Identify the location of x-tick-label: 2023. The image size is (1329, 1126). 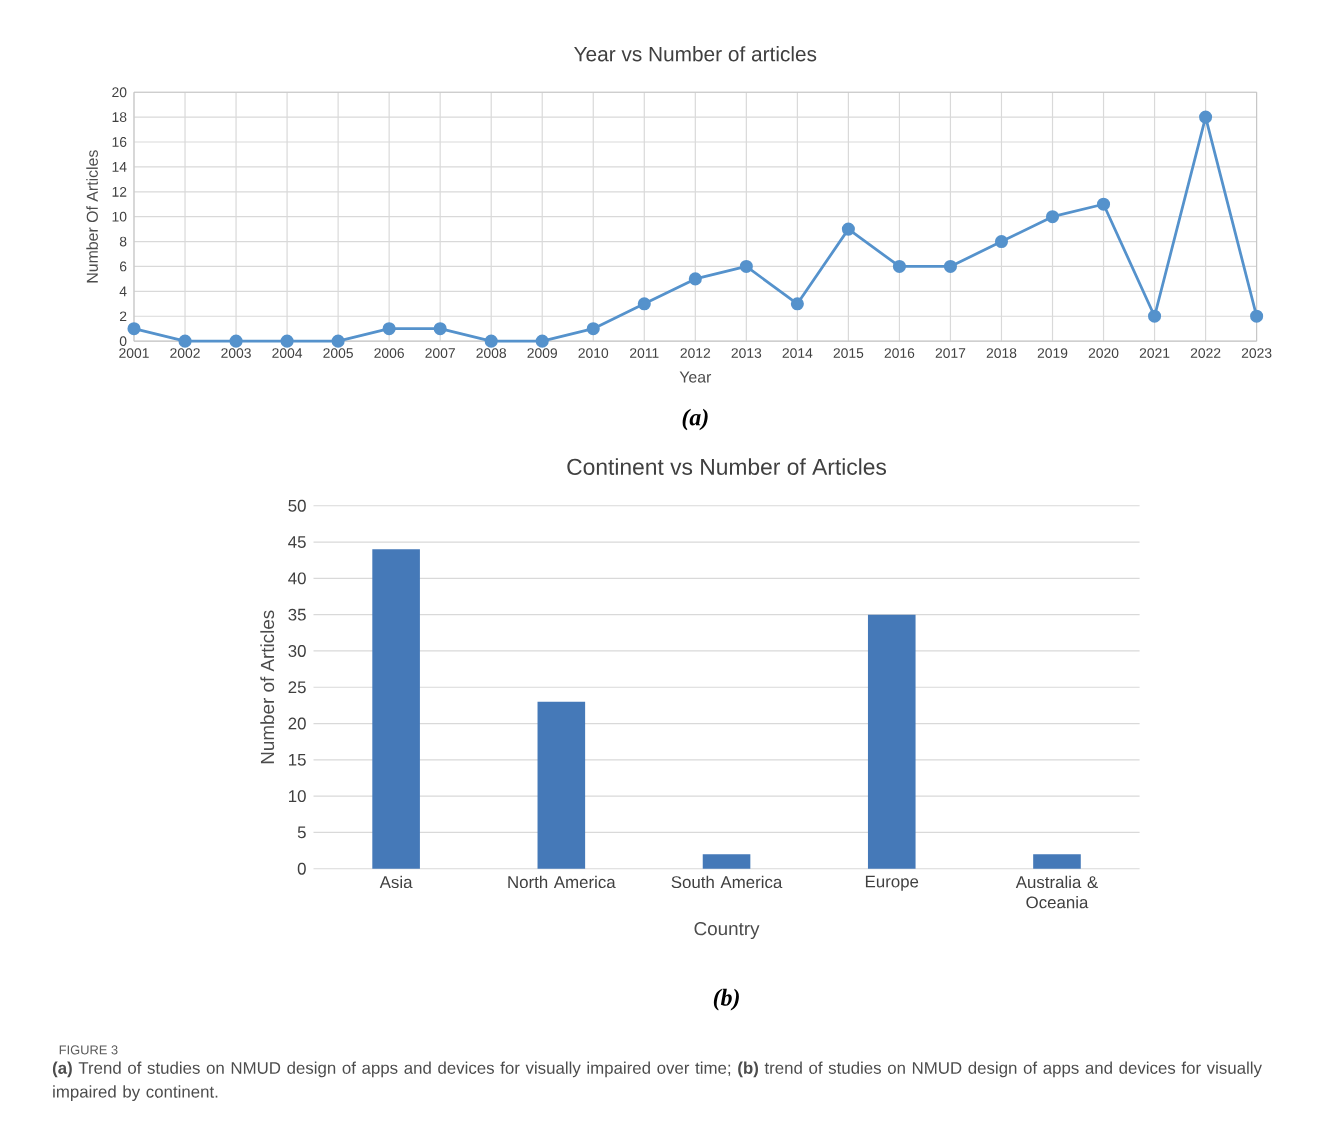
(1256, 353).